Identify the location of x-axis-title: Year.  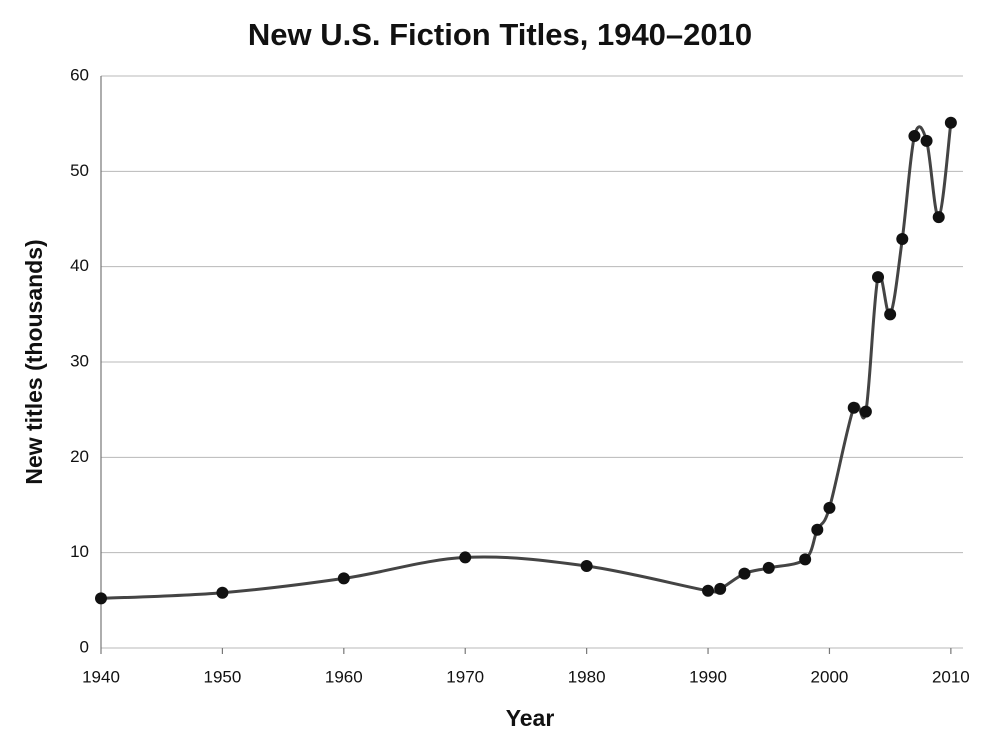
(530, 718).